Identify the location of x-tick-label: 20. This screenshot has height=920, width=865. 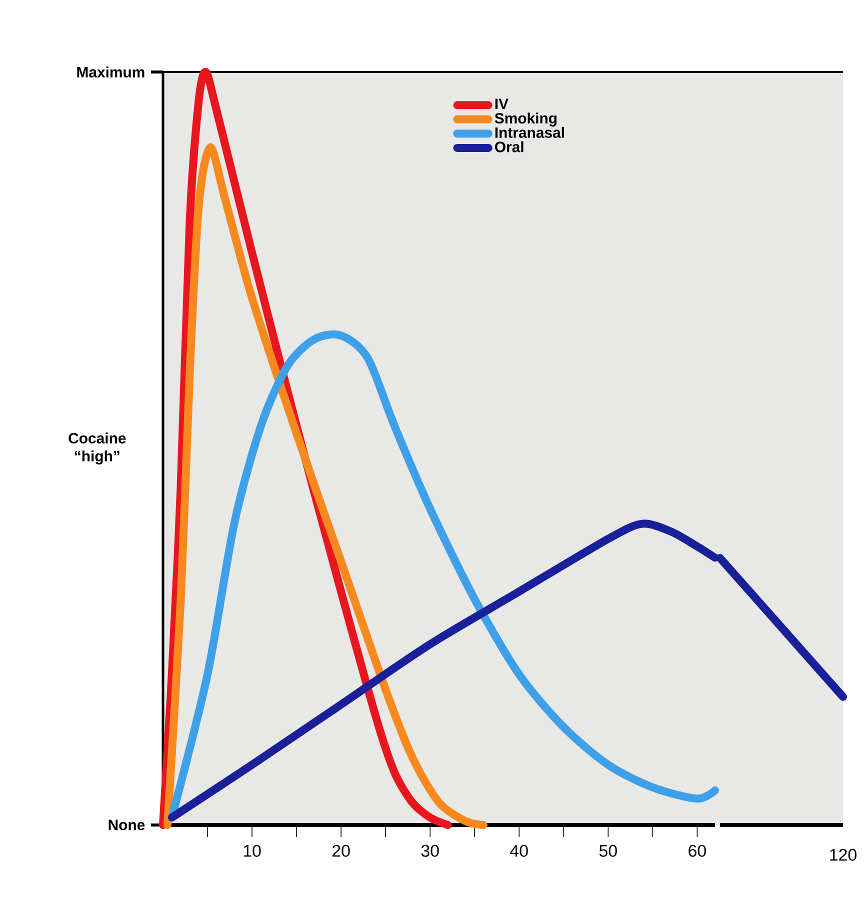
(341, 850).